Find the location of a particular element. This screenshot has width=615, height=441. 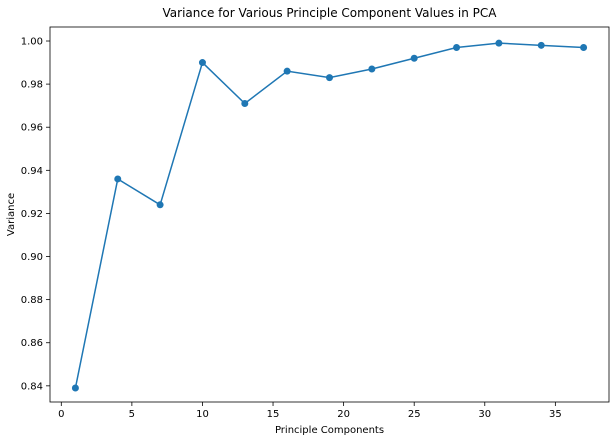

y-tick-label: 0.92 is located at coordinates (32, 214).